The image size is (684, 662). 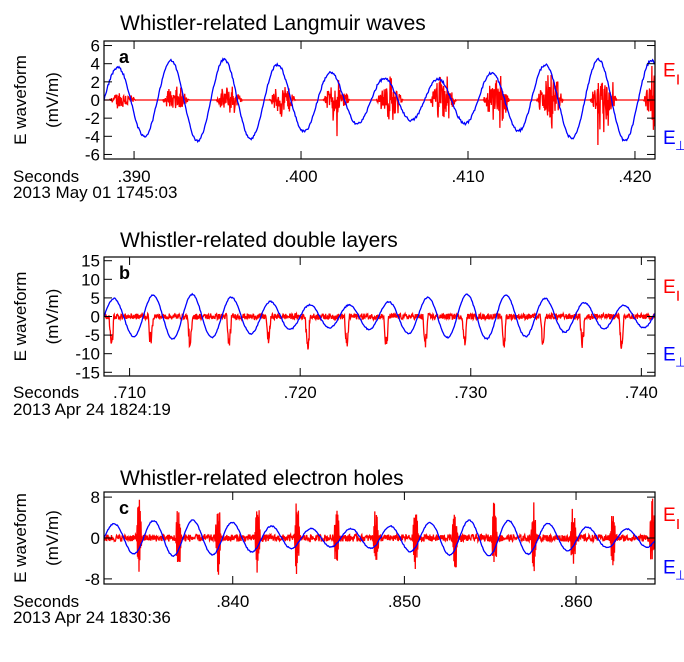 What do you see at coordinates (273, 23) in the screenshot?
I see `panel-title: Whistler-related Langmuir waves` at bounding box center [273, 23].